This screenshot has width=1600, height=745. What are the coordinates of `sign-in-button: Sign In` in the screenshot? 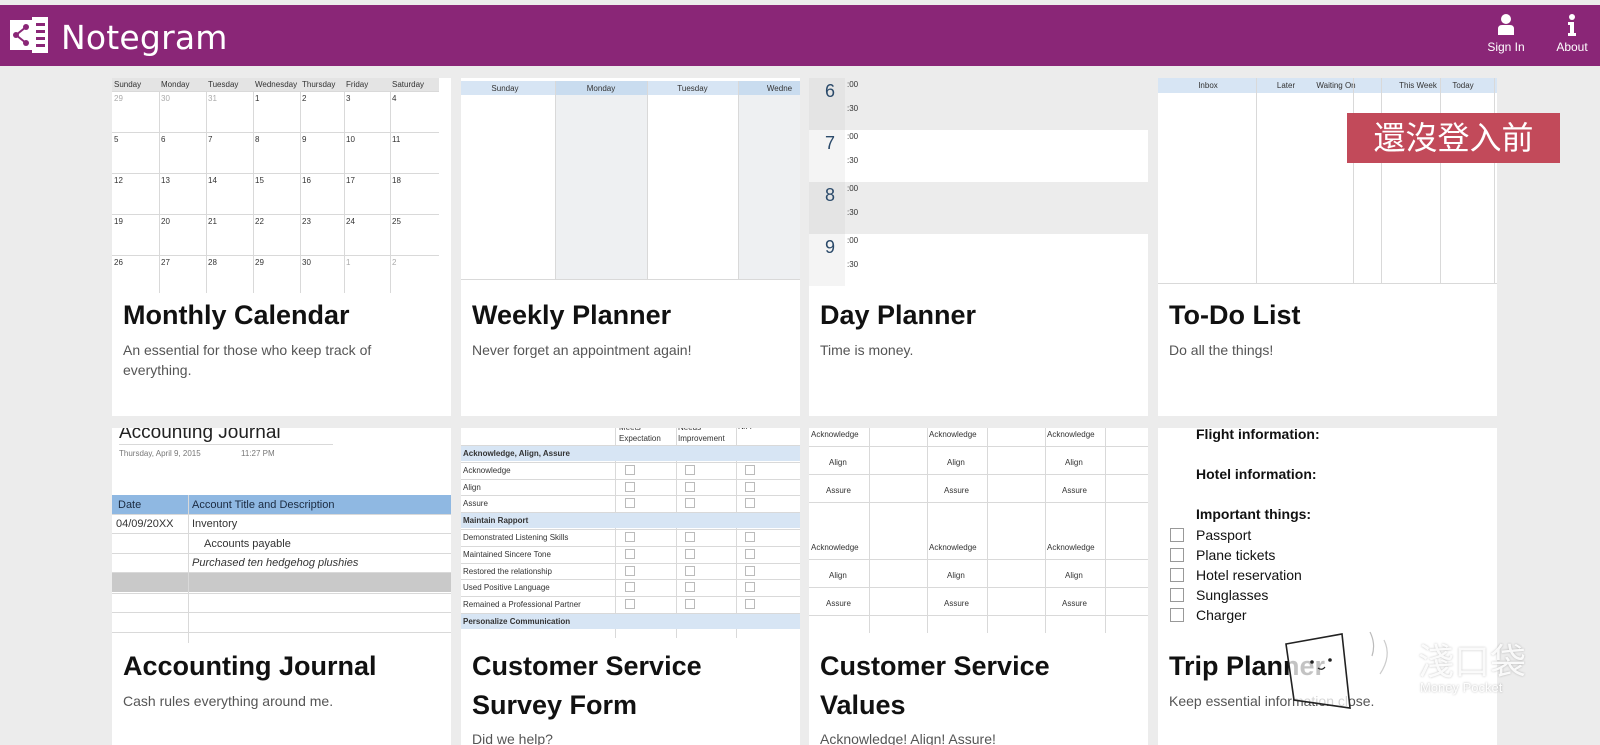 It's located at (1506, 38).